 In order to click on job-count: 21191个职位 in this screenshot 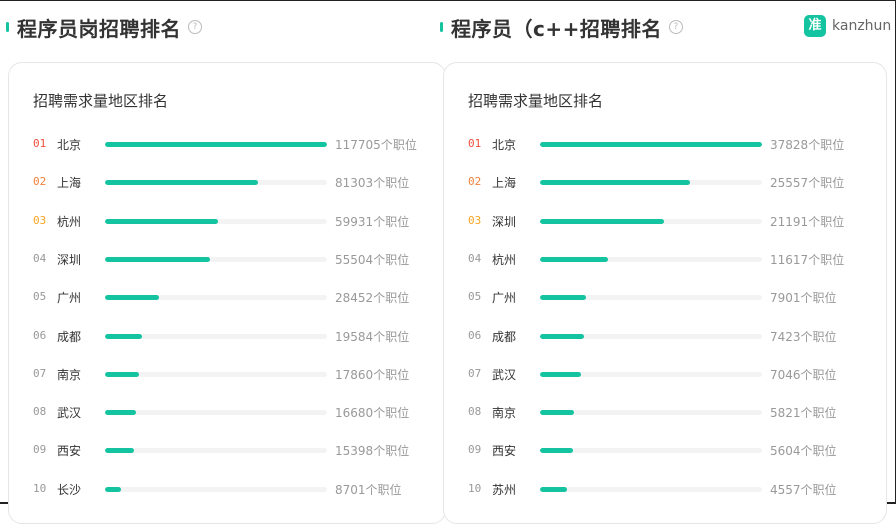, I will do `click(807, 221)`.